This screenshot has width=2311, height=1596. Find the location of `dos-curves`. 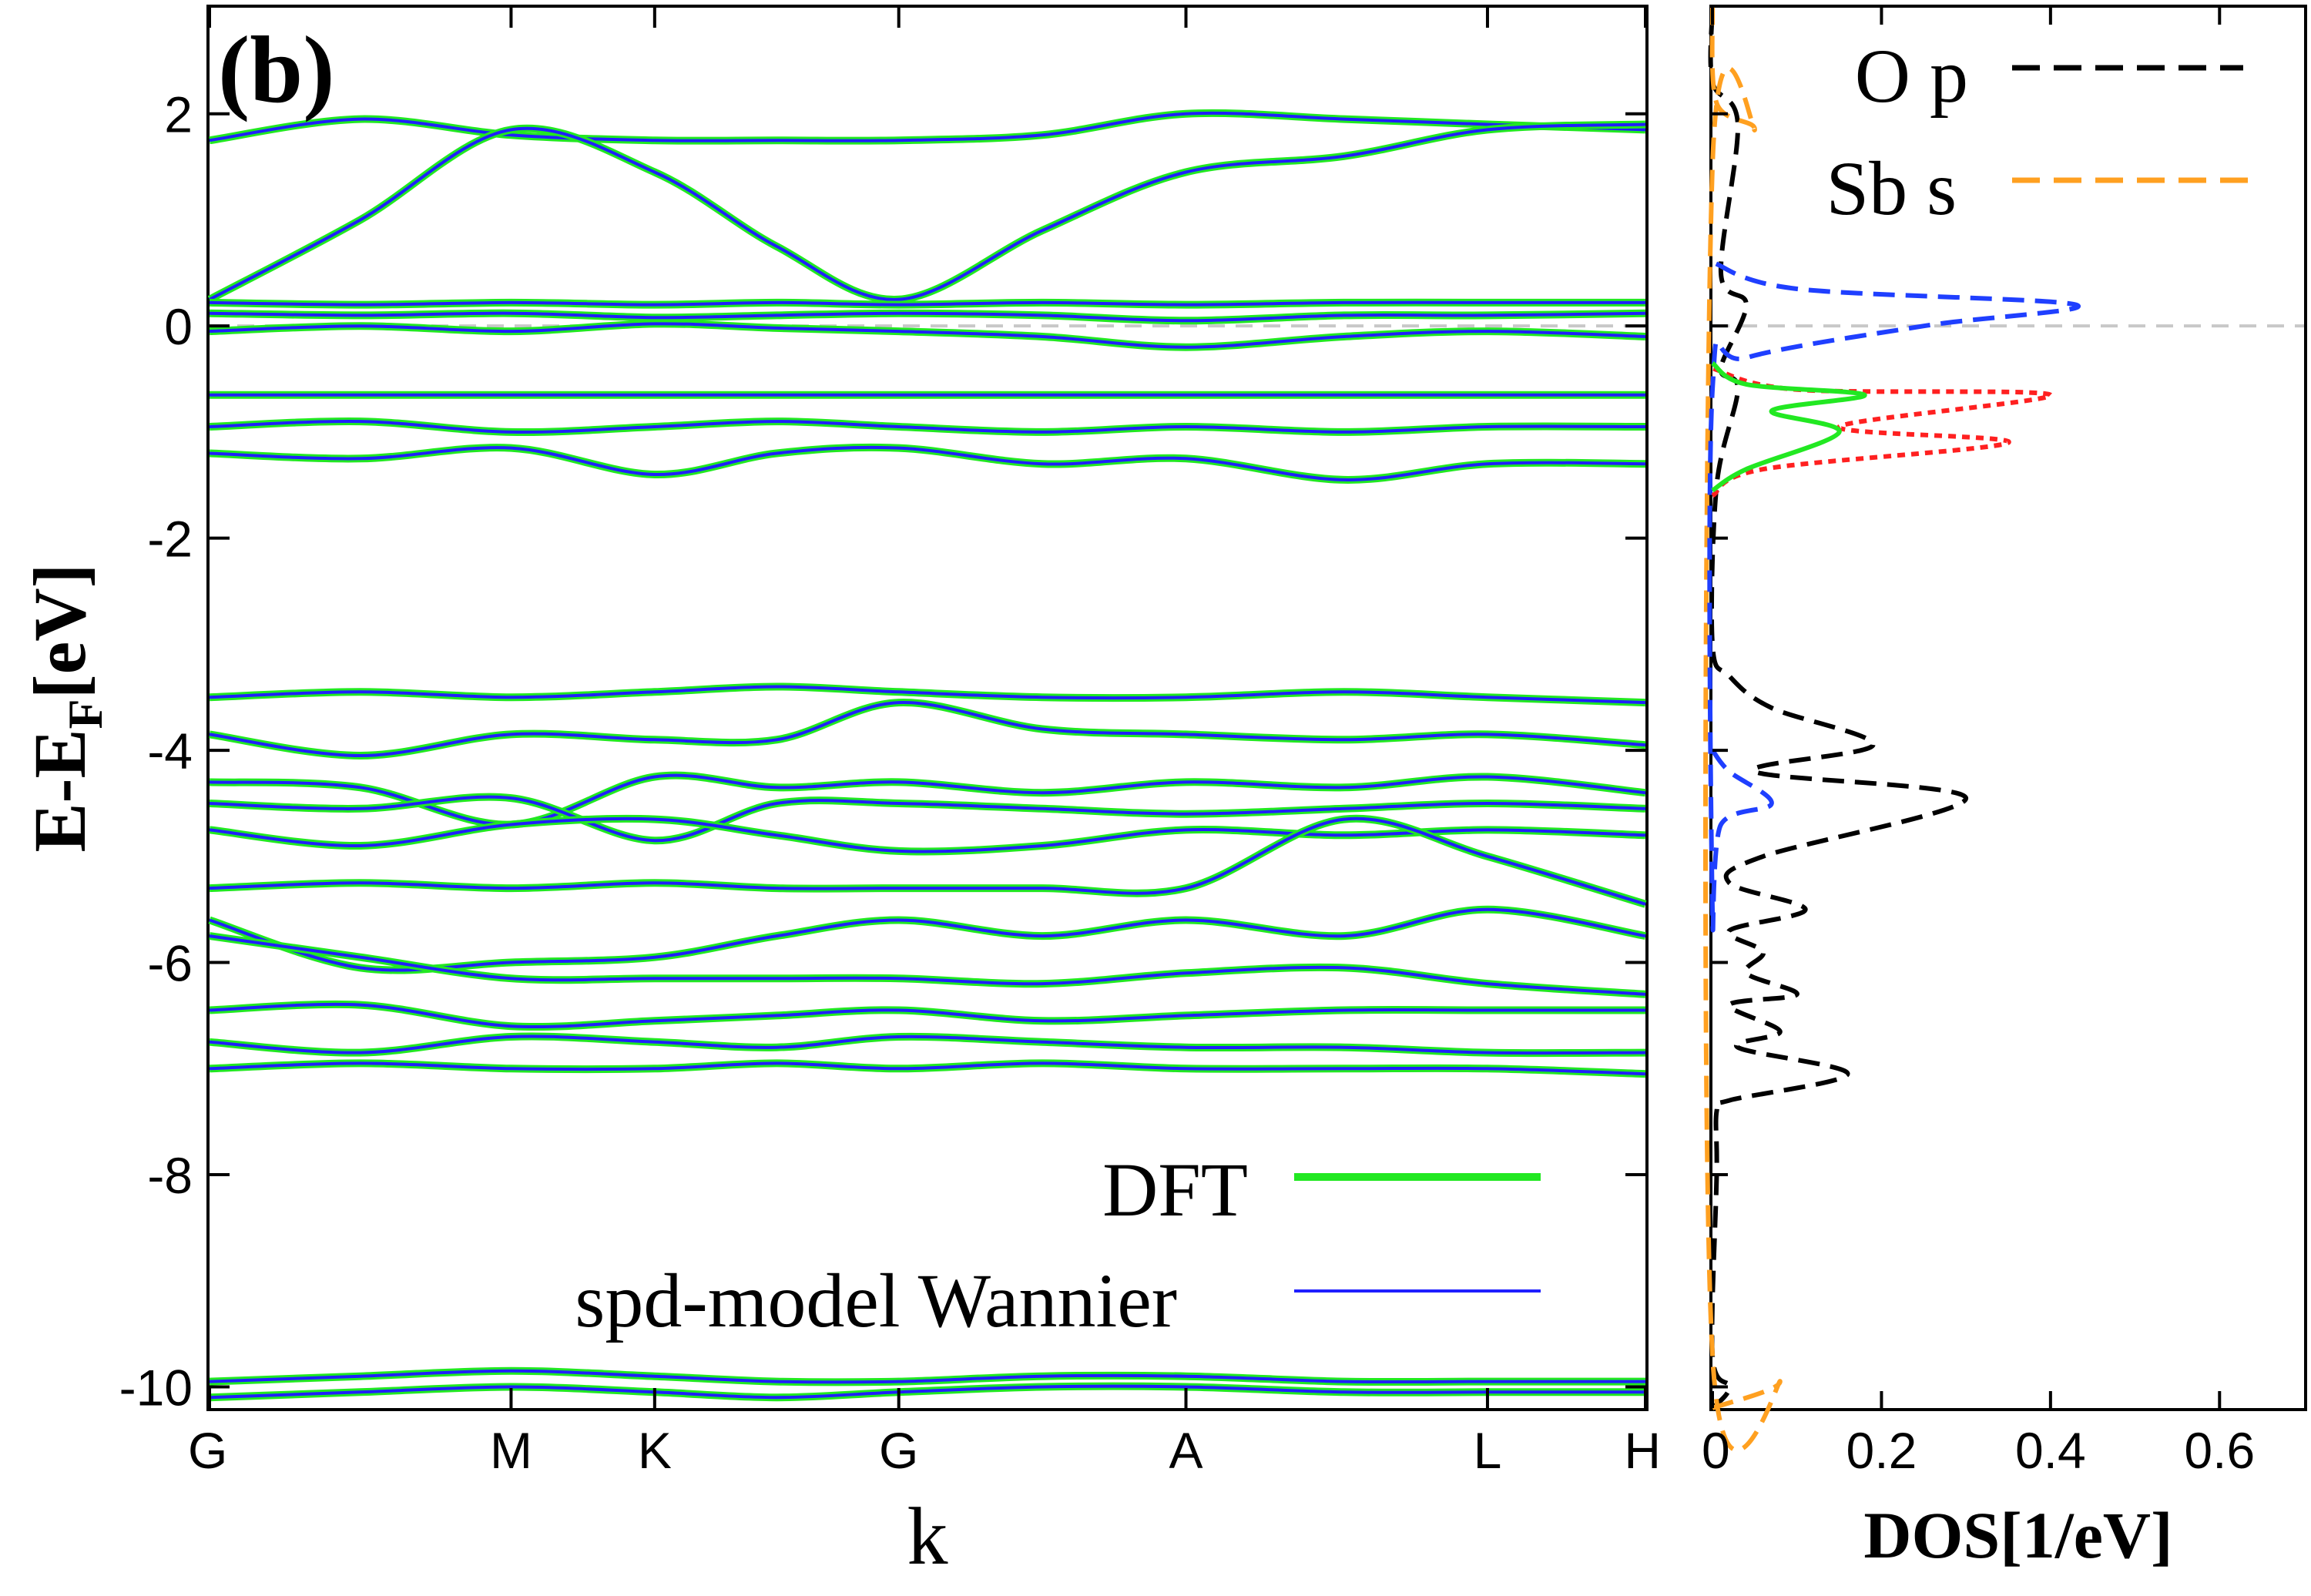

dos-curves is located at coordinates (1892, 730).